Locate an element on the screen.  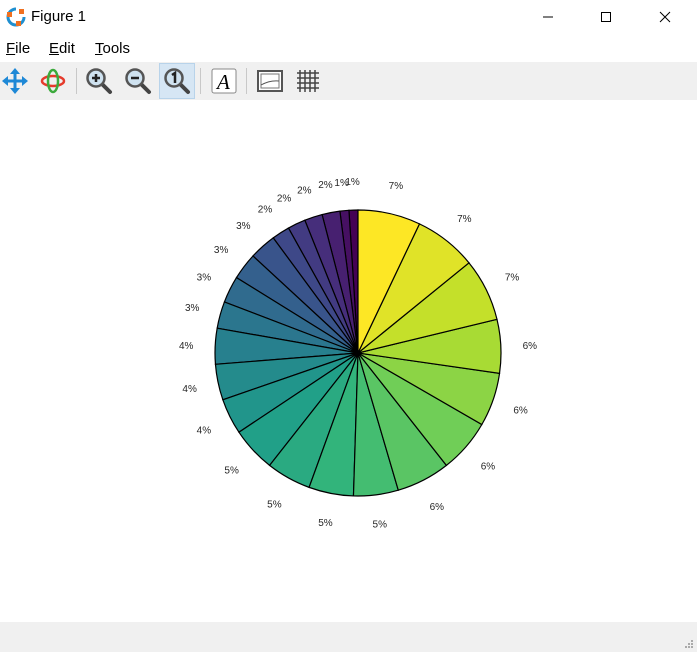
zoom-reset-icon is located at coordinates (177, 81).